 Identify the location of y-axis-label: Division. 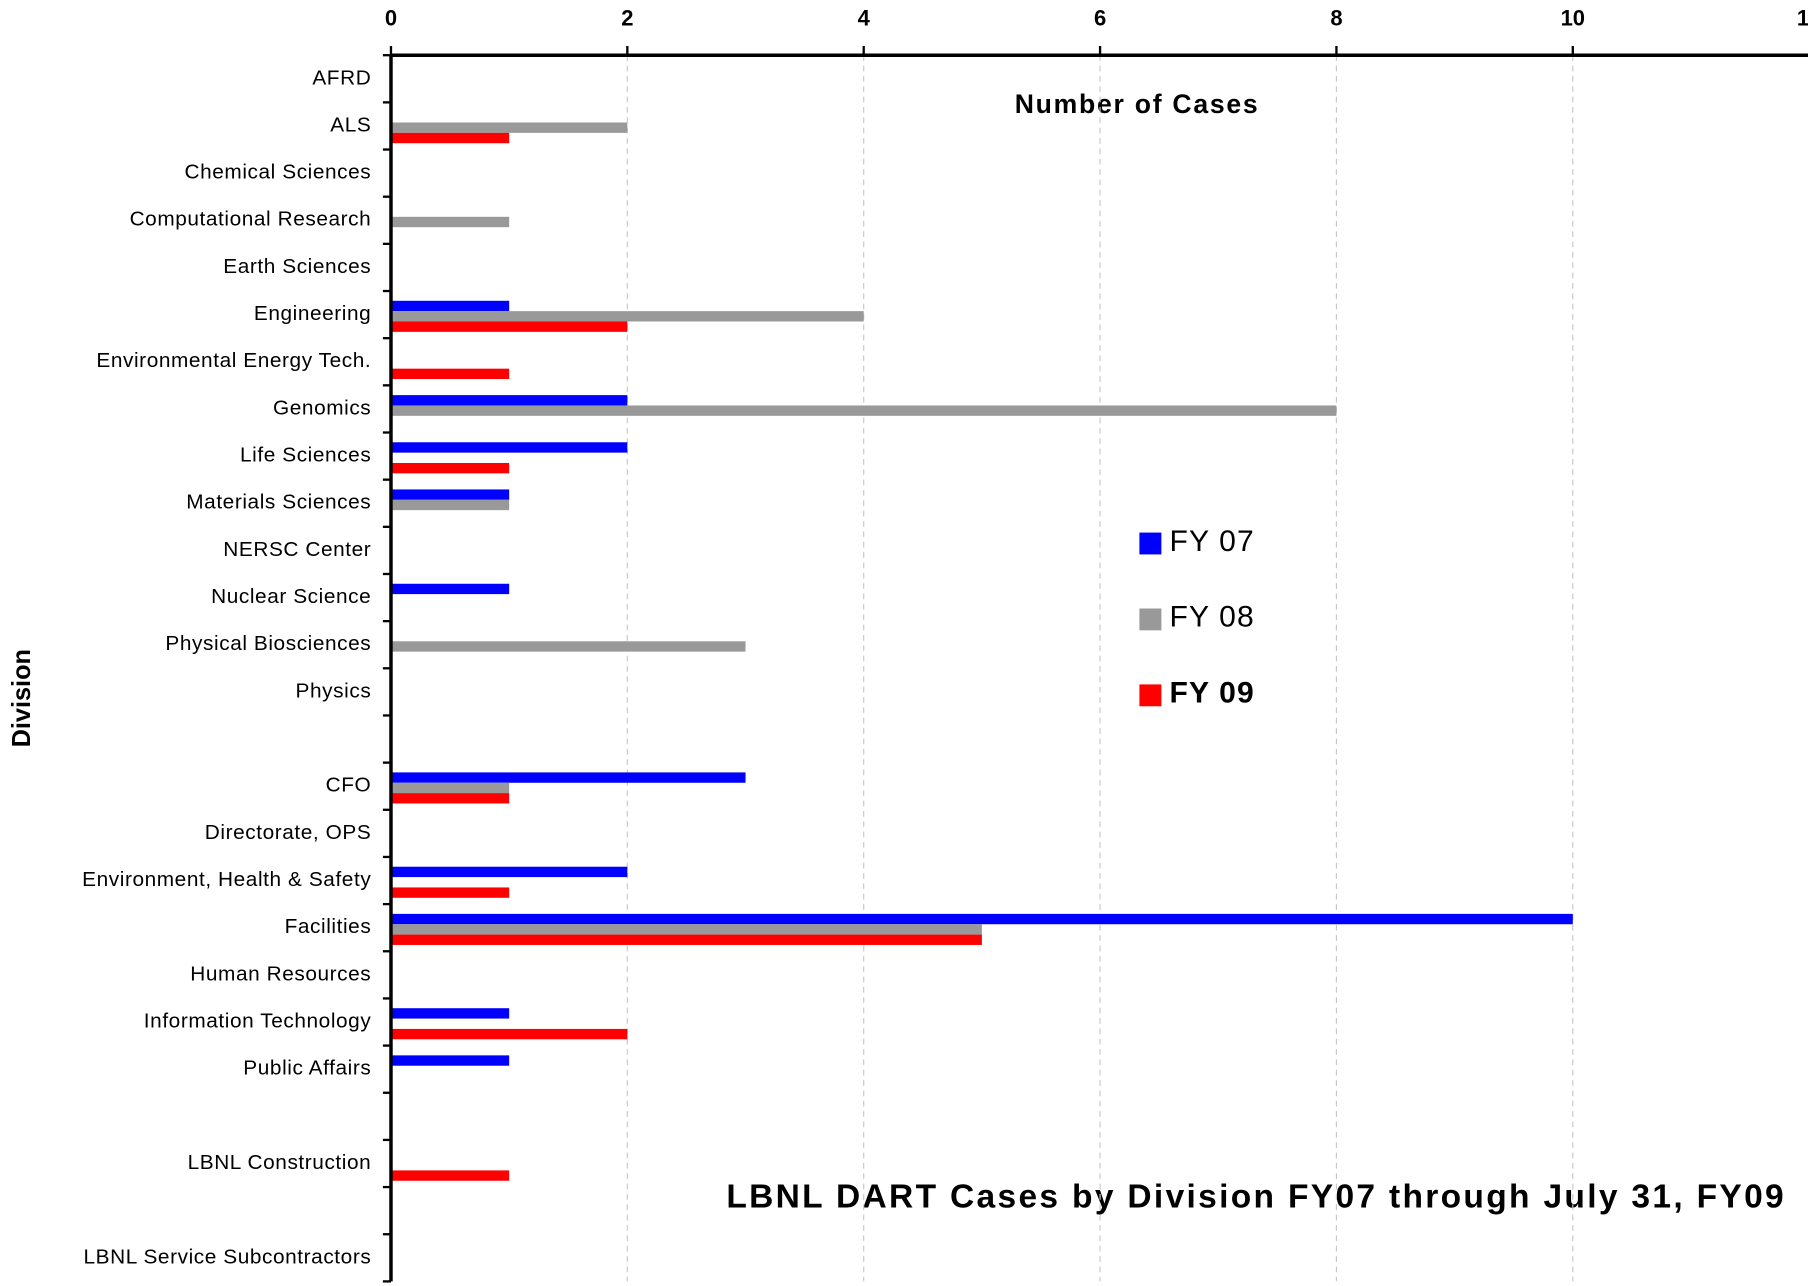
(22, 698).